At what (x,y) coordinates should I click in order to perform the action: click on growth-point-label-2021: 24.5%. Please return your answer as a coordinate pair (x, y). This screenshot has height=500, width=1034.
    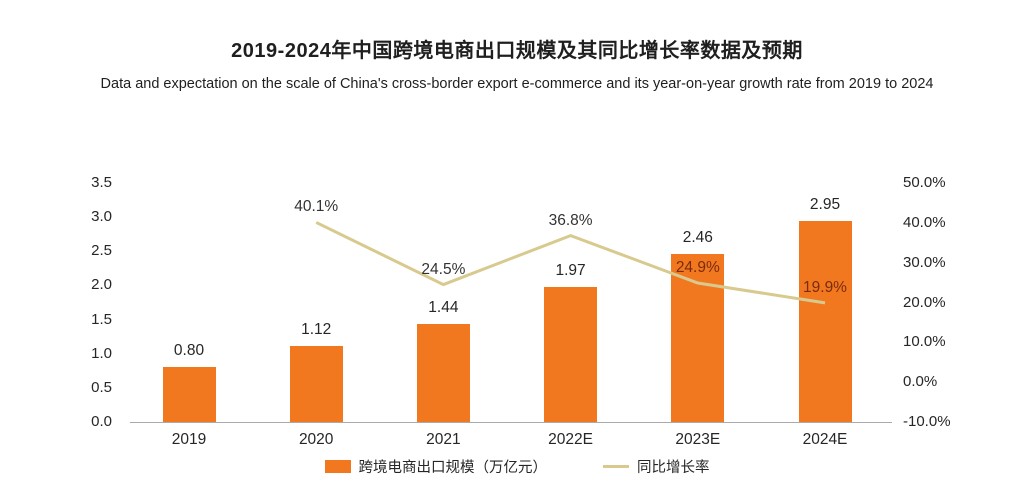
    Looking at the image, I should click on (443, 269).